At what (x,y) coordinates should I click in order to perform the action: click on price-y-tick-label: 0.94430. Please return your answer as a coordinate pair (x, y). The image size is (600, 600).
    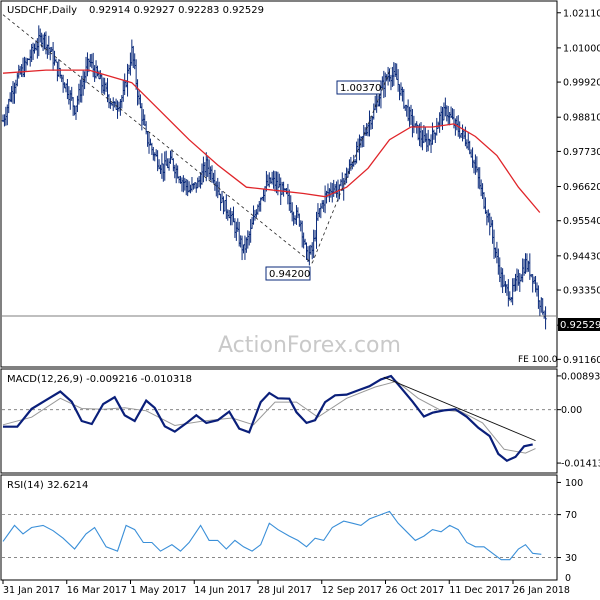
    Looking at the image, I should click on (581, 256).